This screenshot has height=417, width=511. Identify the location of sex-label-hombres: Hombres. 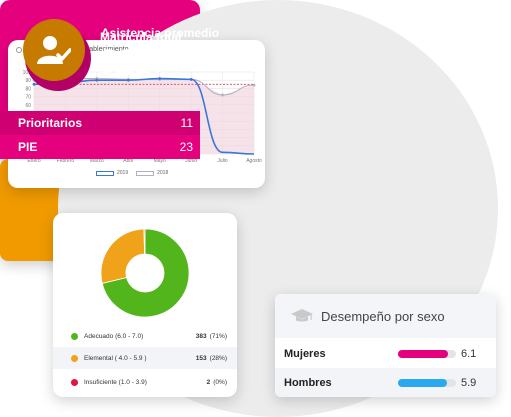
(308, 382).